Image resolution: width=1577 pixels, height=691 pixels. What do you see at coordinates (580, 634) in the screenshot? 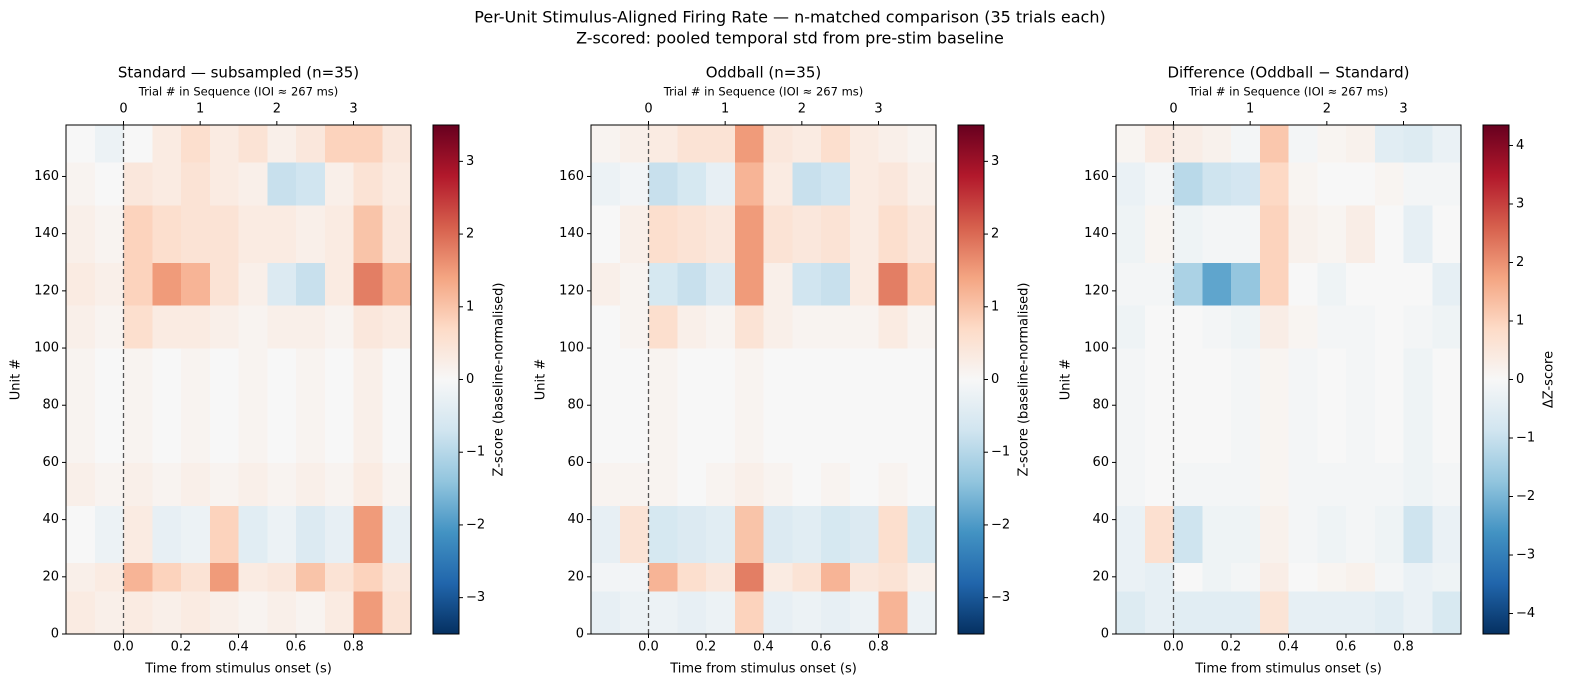
I see `y-tick-label: 0` at bounding box center [580, 634].